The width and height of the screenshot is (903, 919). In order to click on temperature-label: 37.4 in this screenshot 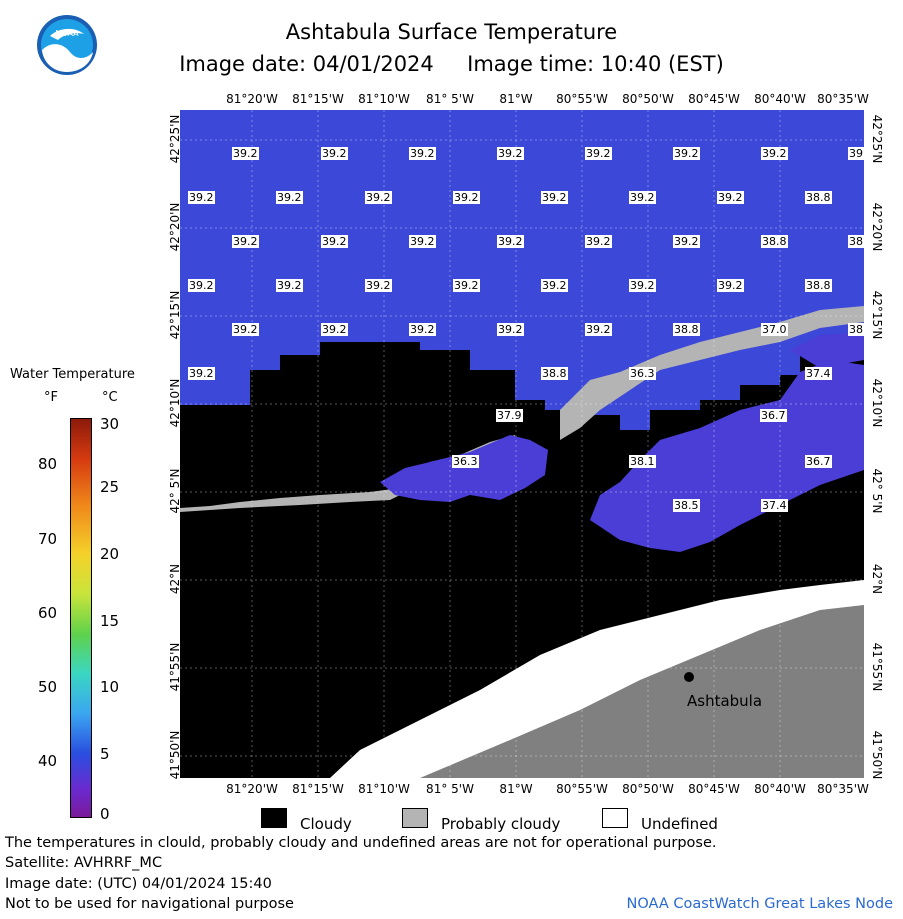, I will do `click(818, 373)`.